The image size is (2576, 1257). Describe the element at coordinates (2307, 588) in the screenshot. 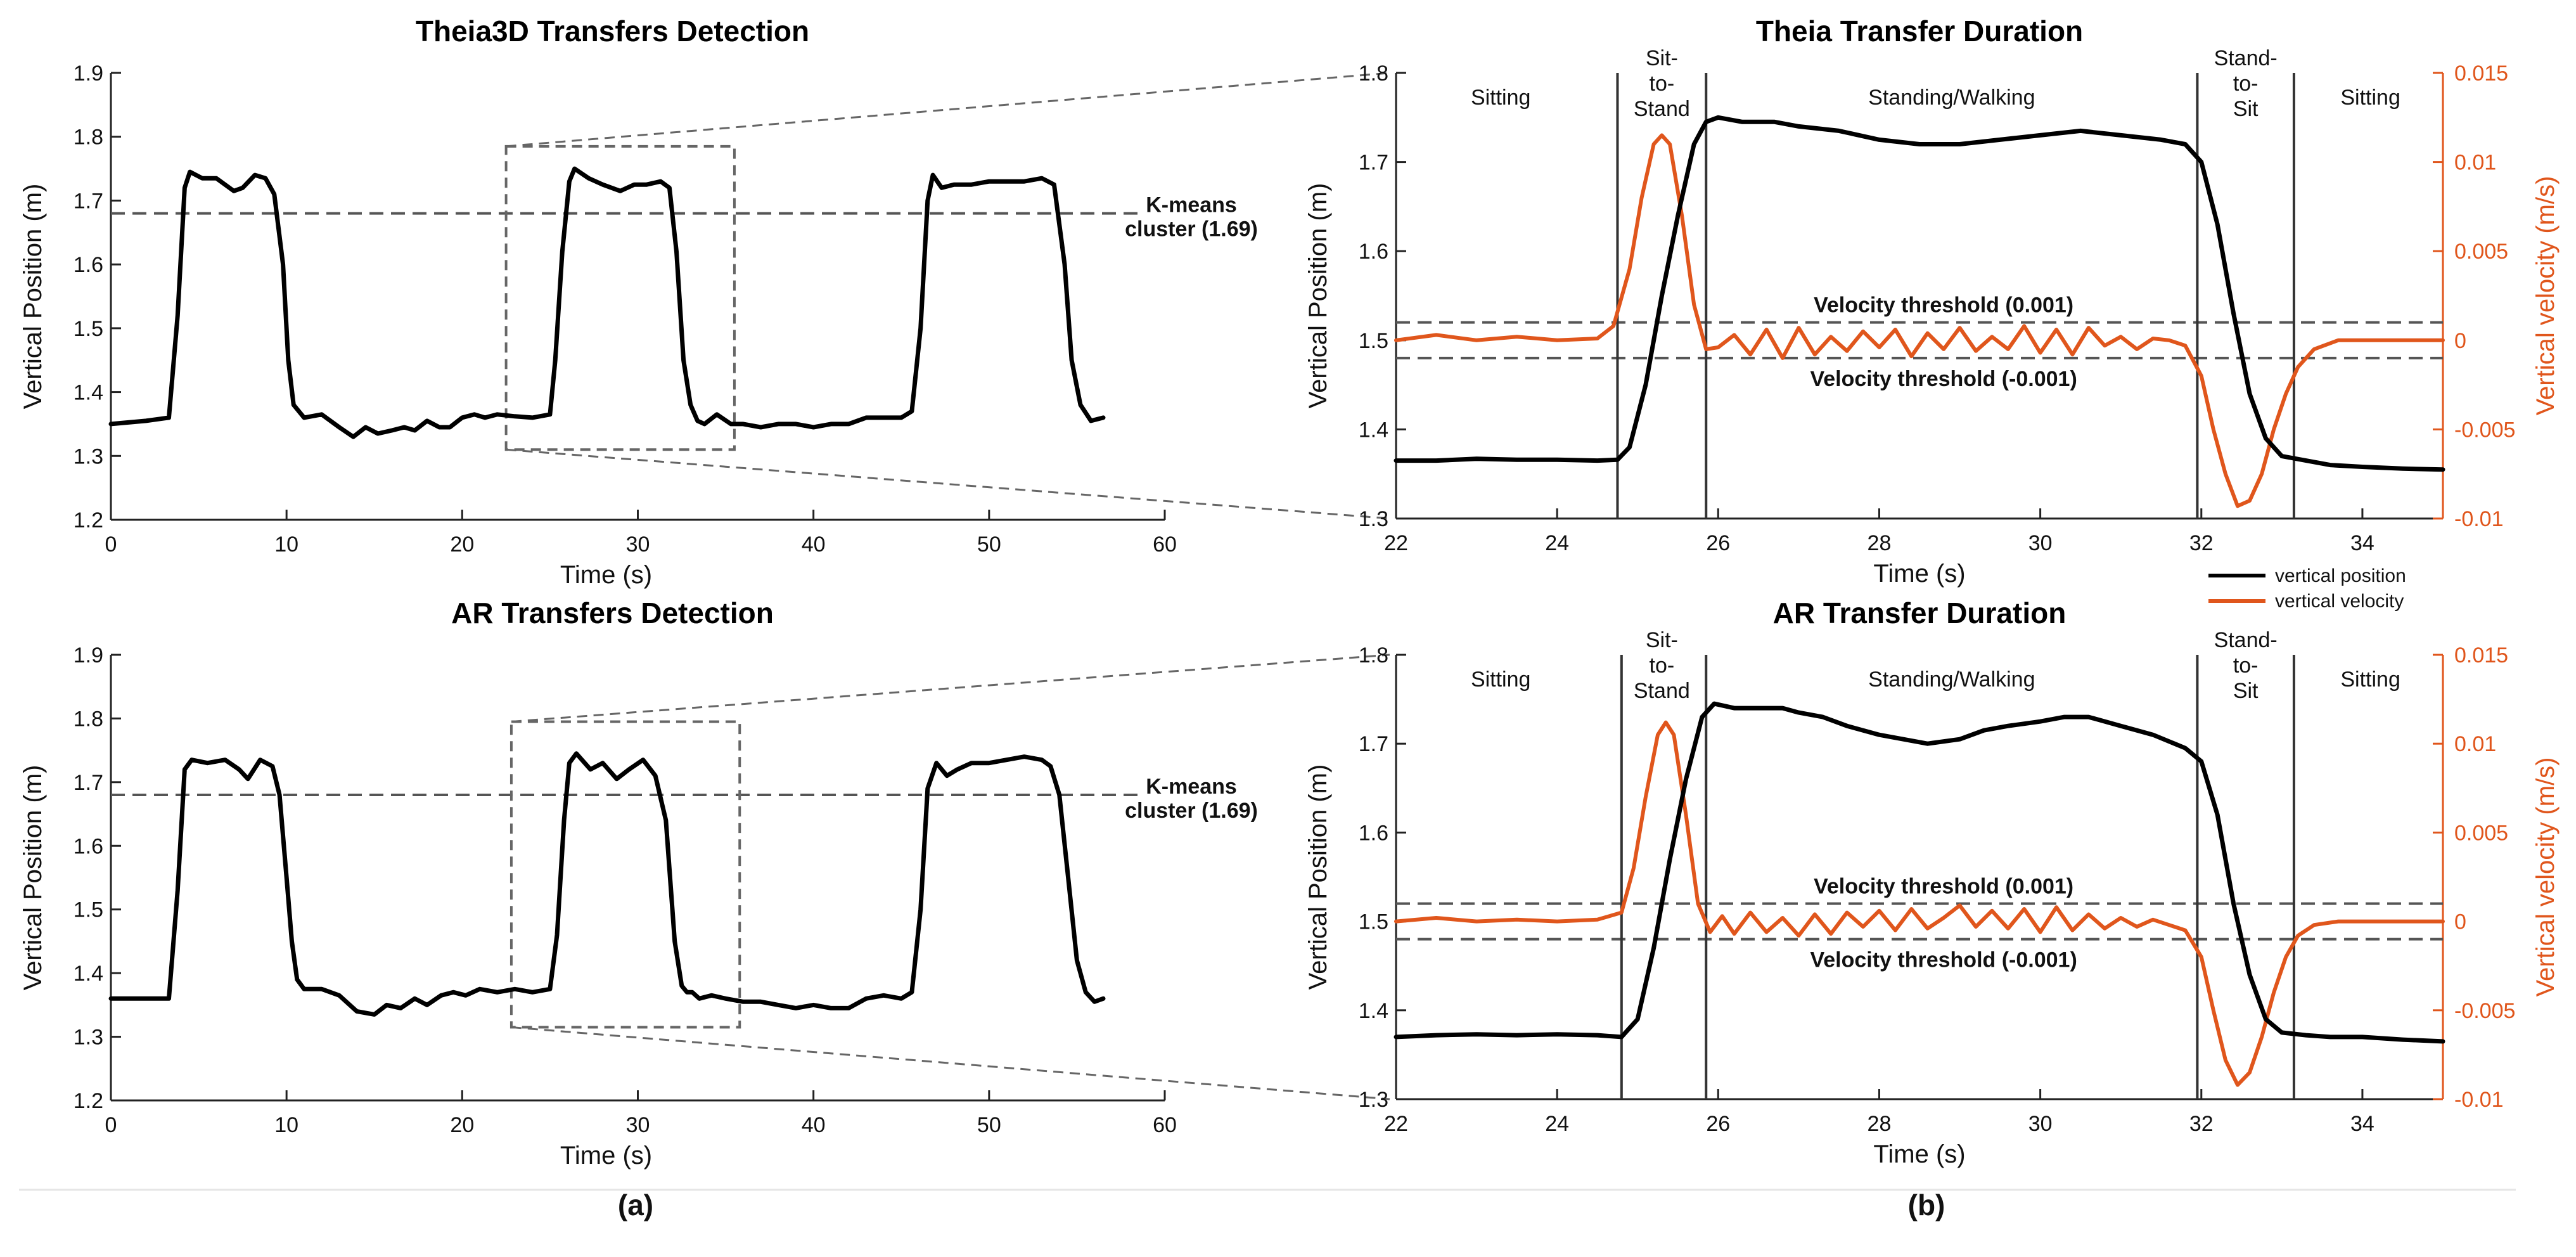

I see `legend: vertical position vertical velocity` at that location.